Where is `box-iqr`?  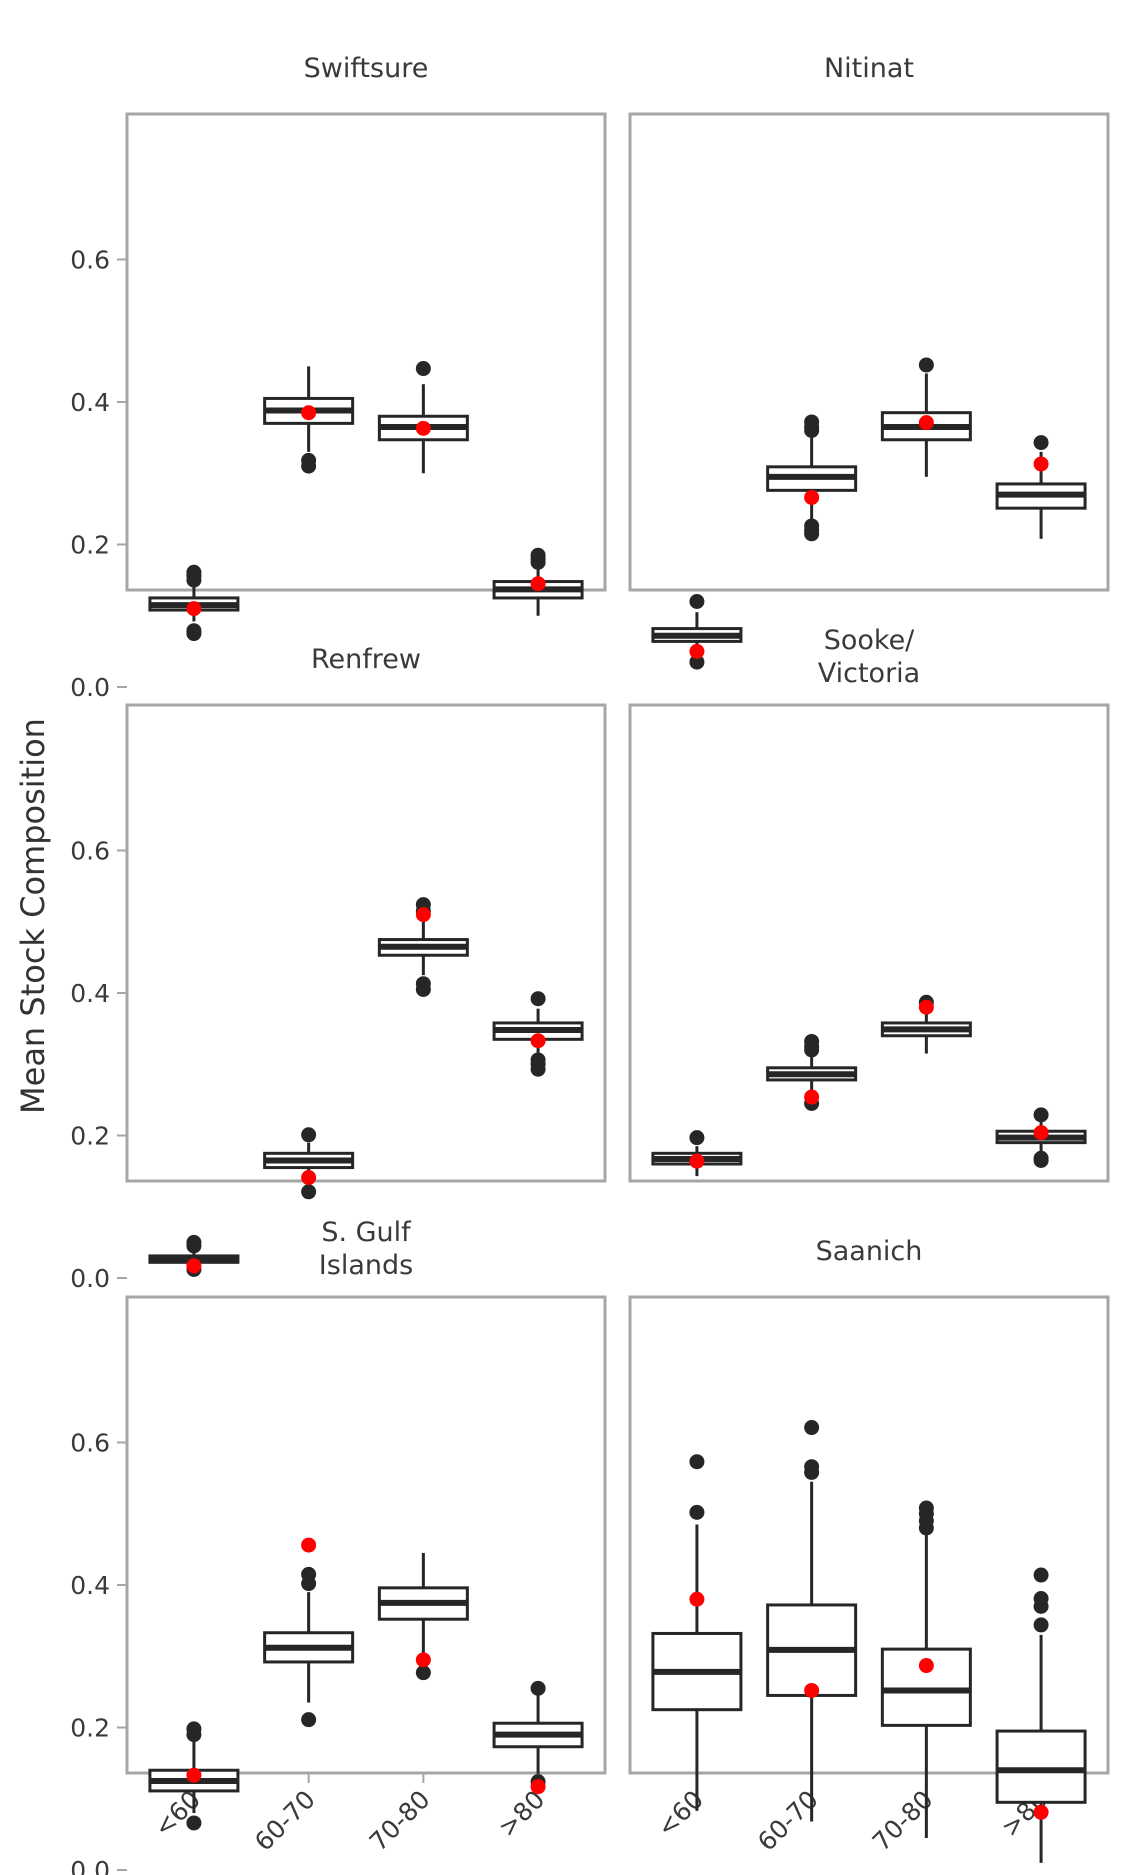
box-iqr is located at coordinates (1041, 1766).